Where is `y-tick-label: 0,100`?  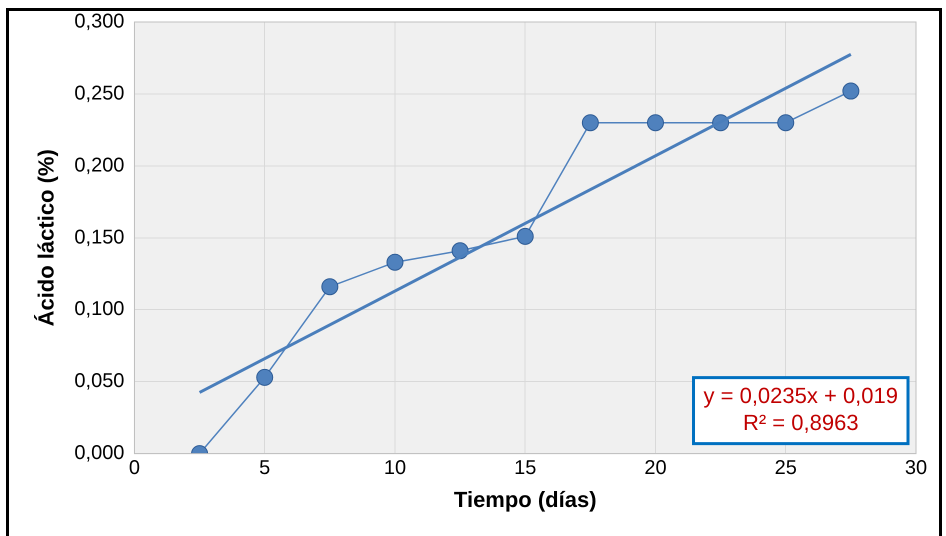
y-tick-label: 0,100 is located at coordinates (99, 309).